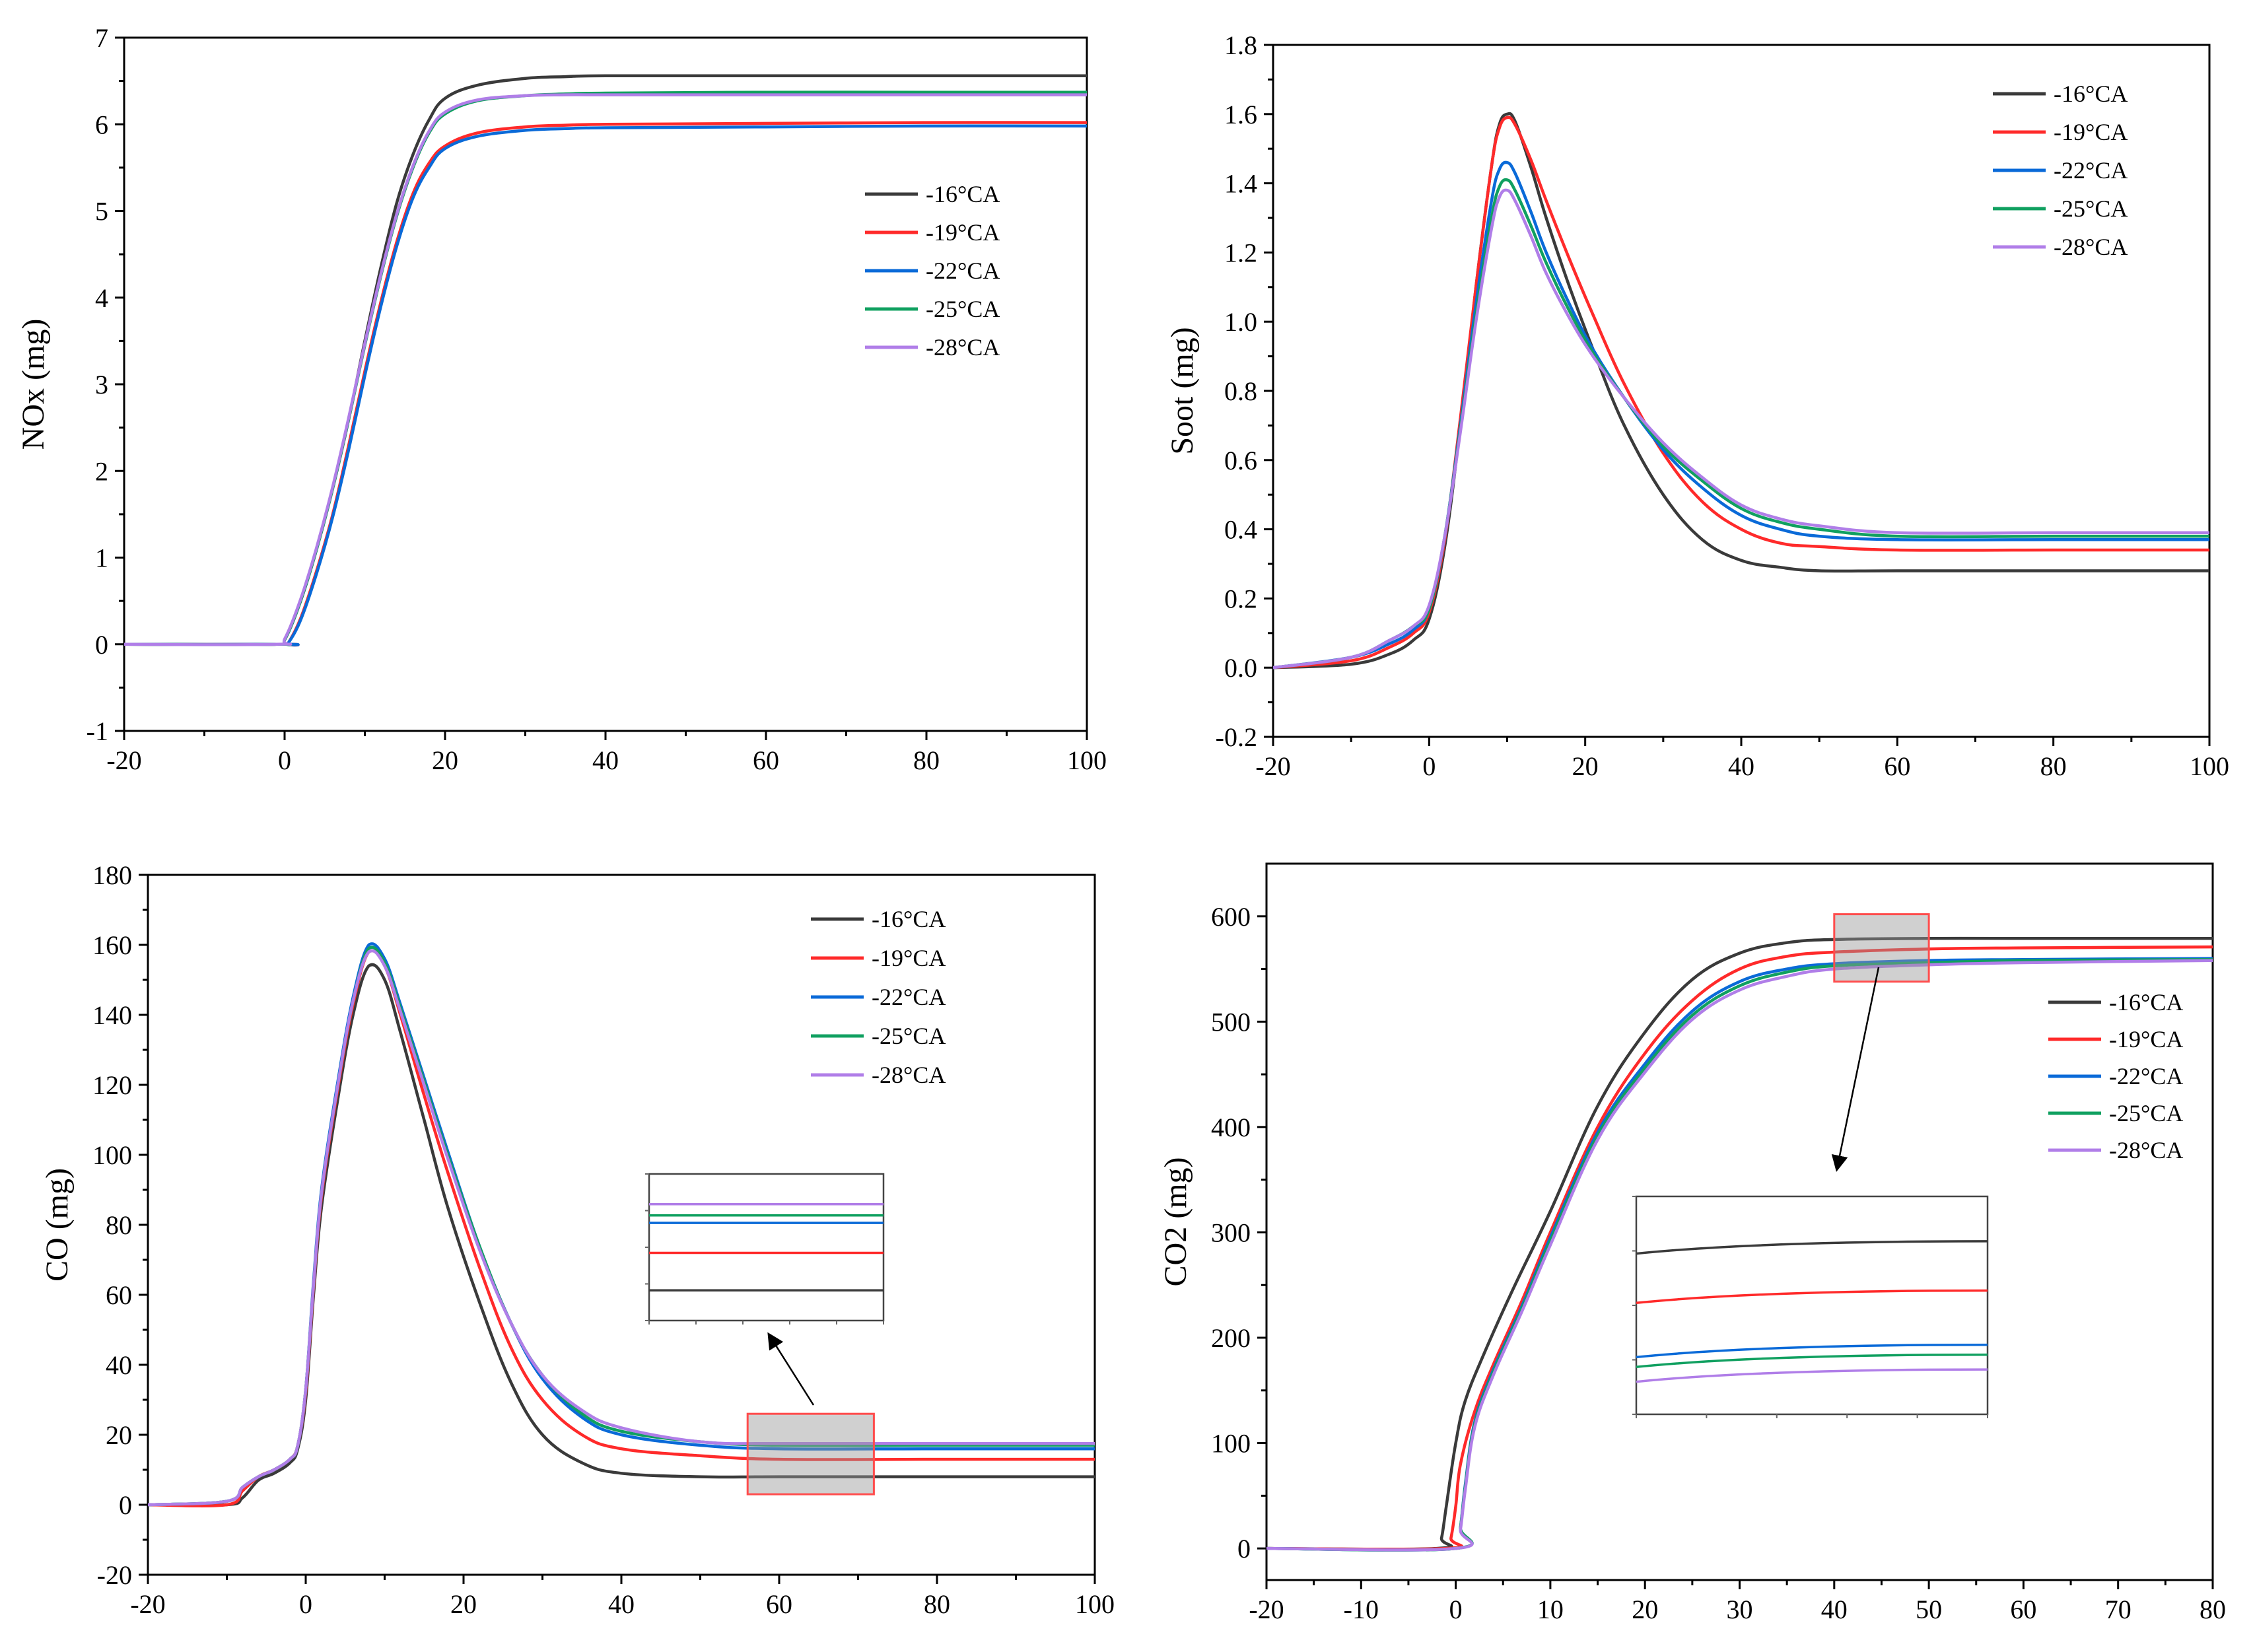  Describe the element at coordinates (119, 1365) in the screenshot. I see `y-tick-label: 40` at that location.